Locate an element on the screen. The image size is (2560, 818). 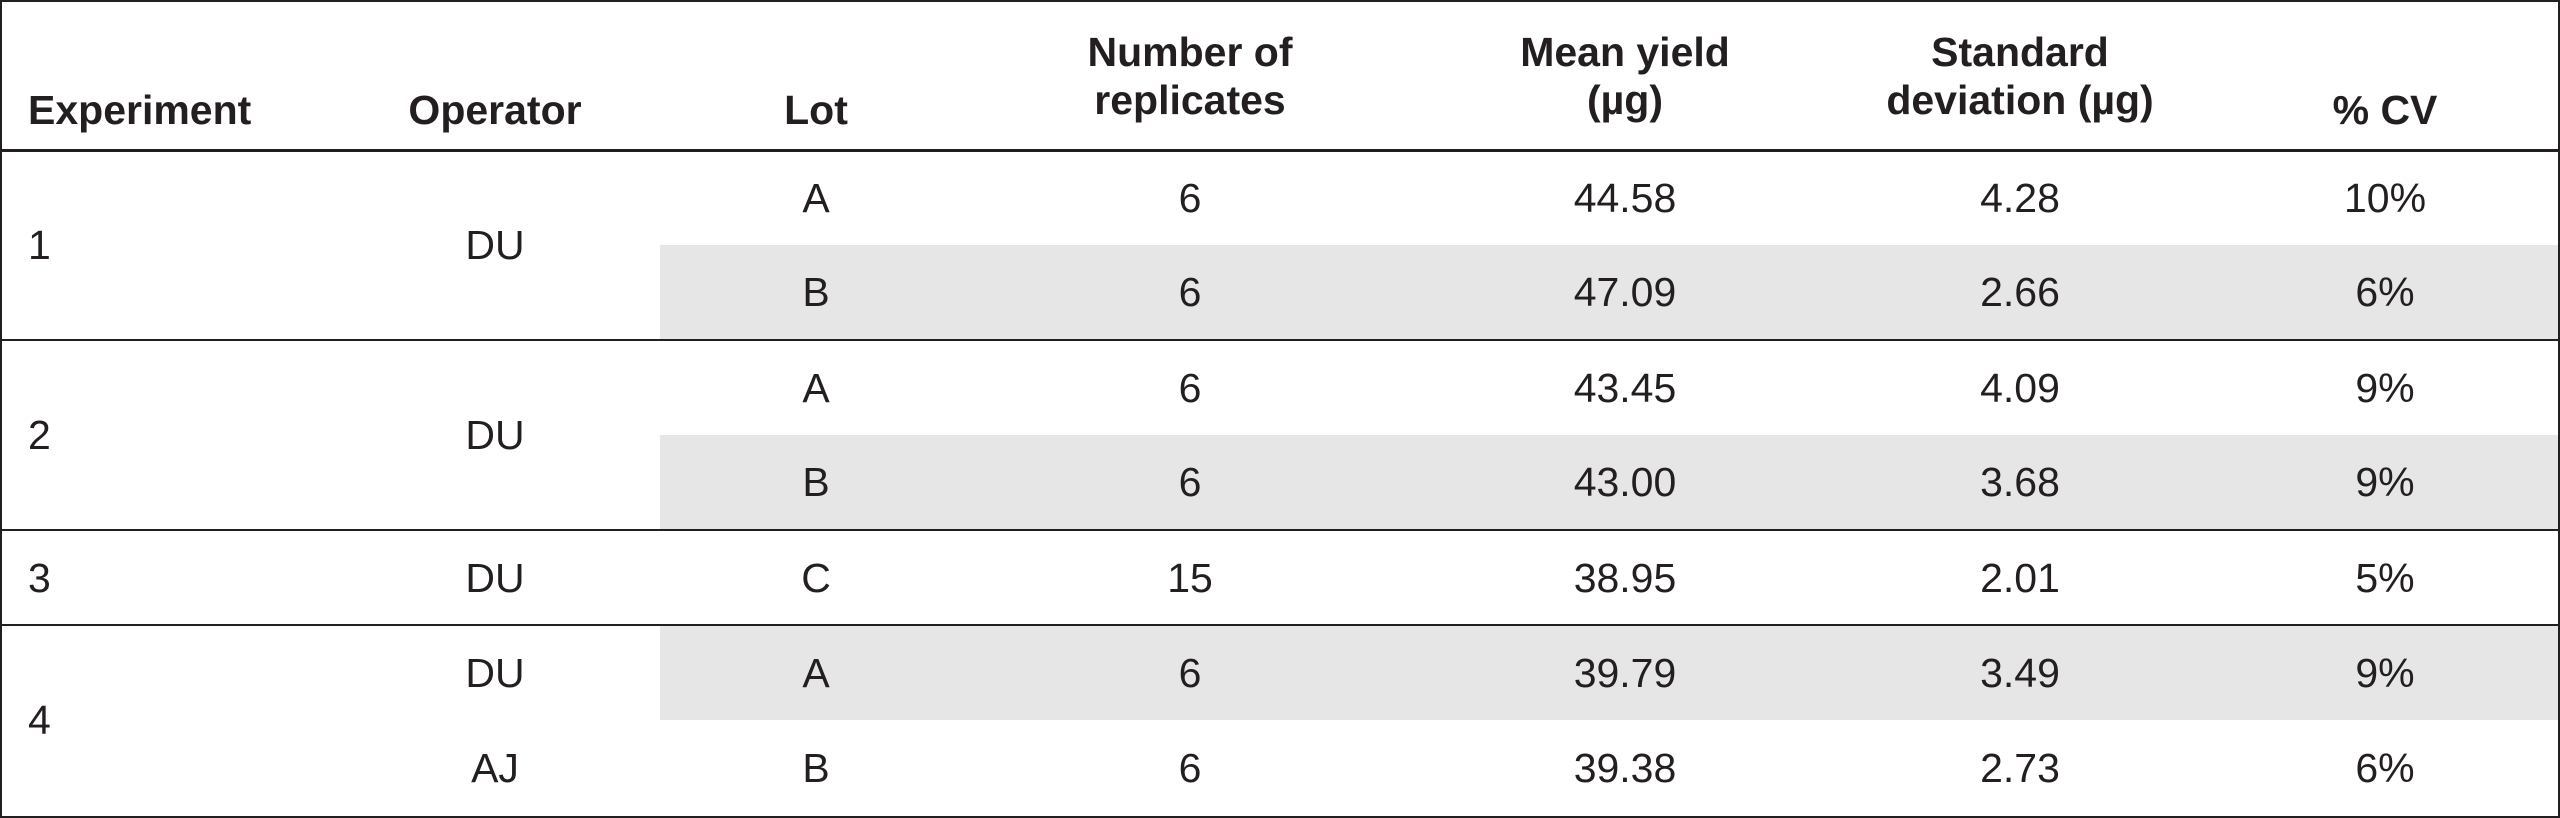
mean-yield-cell: 39.38 is located at coordinates (1625, 767).